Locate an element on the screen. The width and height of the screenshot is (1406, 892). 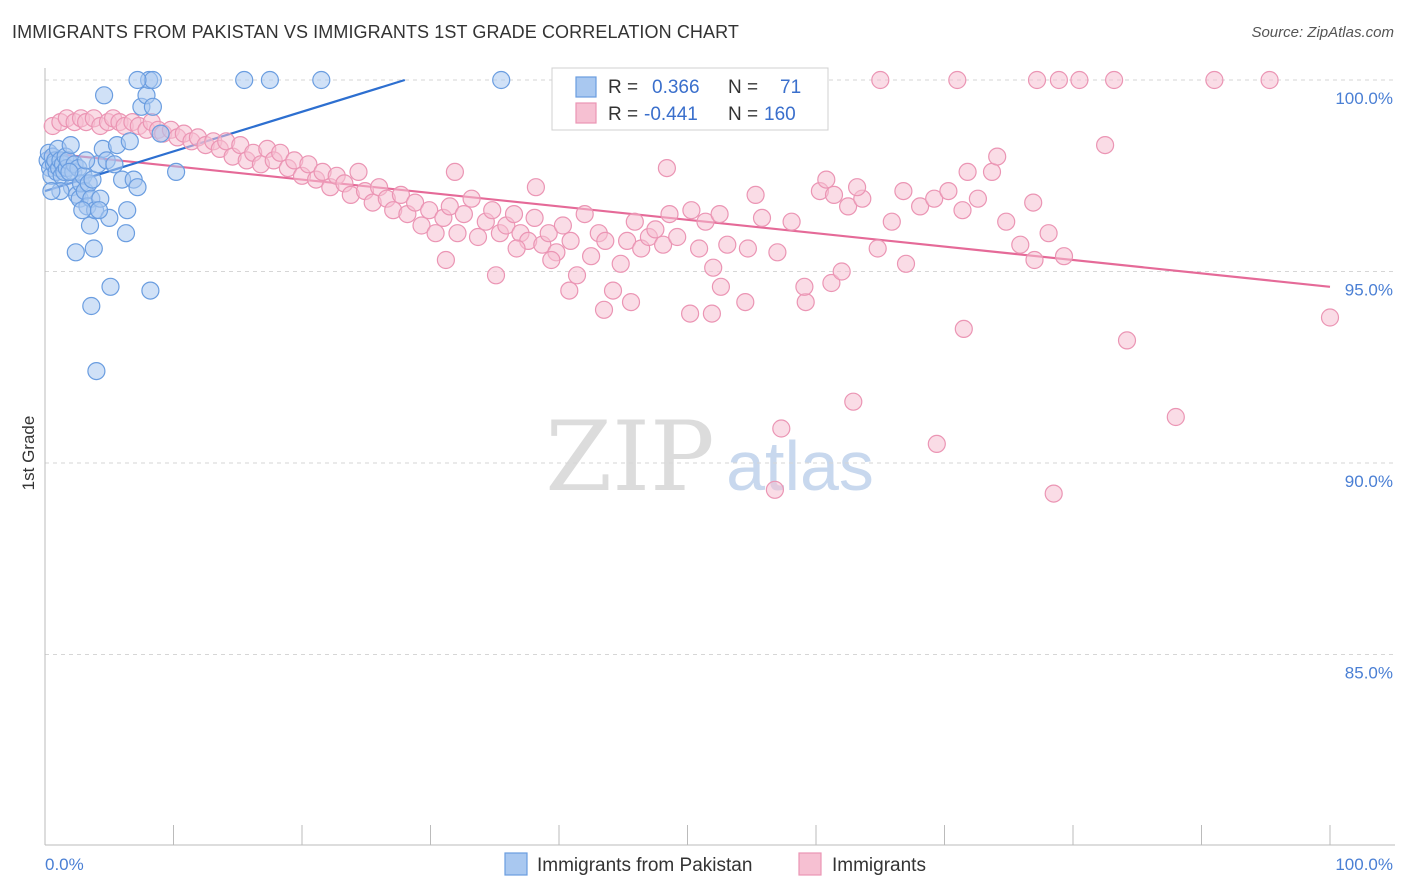
bottom-legend-swatch-pakistan is located at coordinates (516, 864).